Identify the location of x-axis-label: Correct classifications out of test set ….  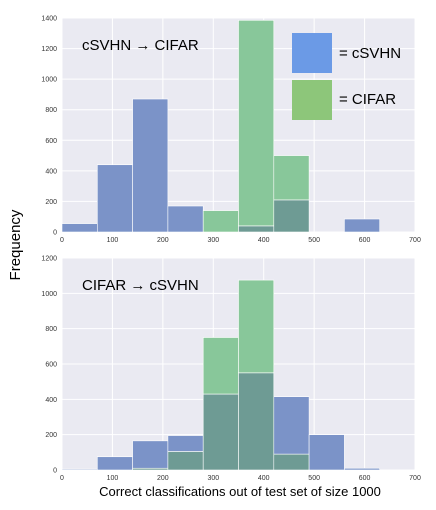
(240, 491).